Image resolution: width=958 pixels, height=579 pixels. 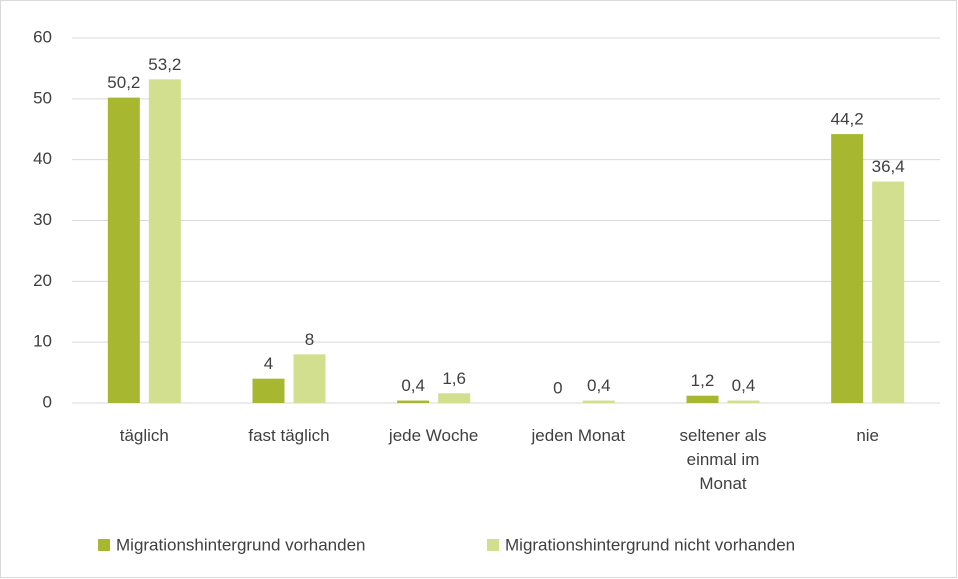 What do you see at coordinates (268, 363) in the screenshot?
I see `data-label: 4` at bounding box center [268, 363].